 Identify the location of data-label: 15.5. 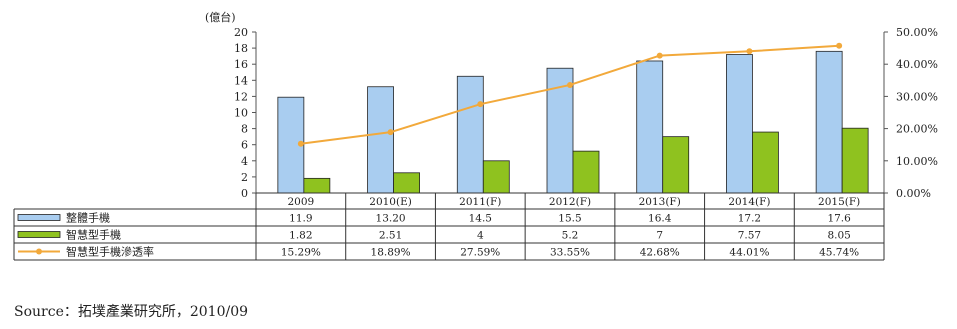
(569, 219).